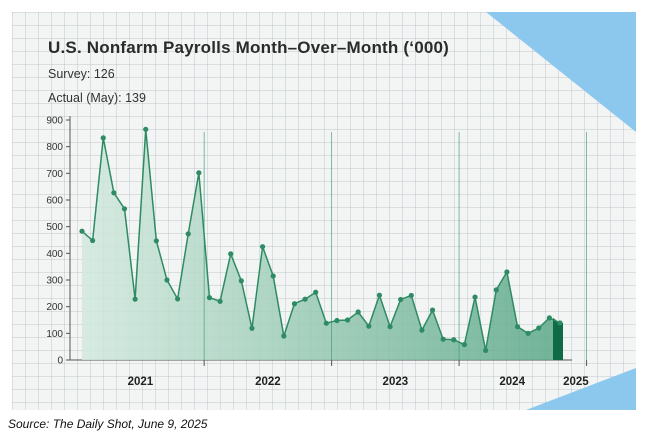 The height and width of the screenshot is (435, 649). I want to click on y-tick-label: 900, so click(54, 121).